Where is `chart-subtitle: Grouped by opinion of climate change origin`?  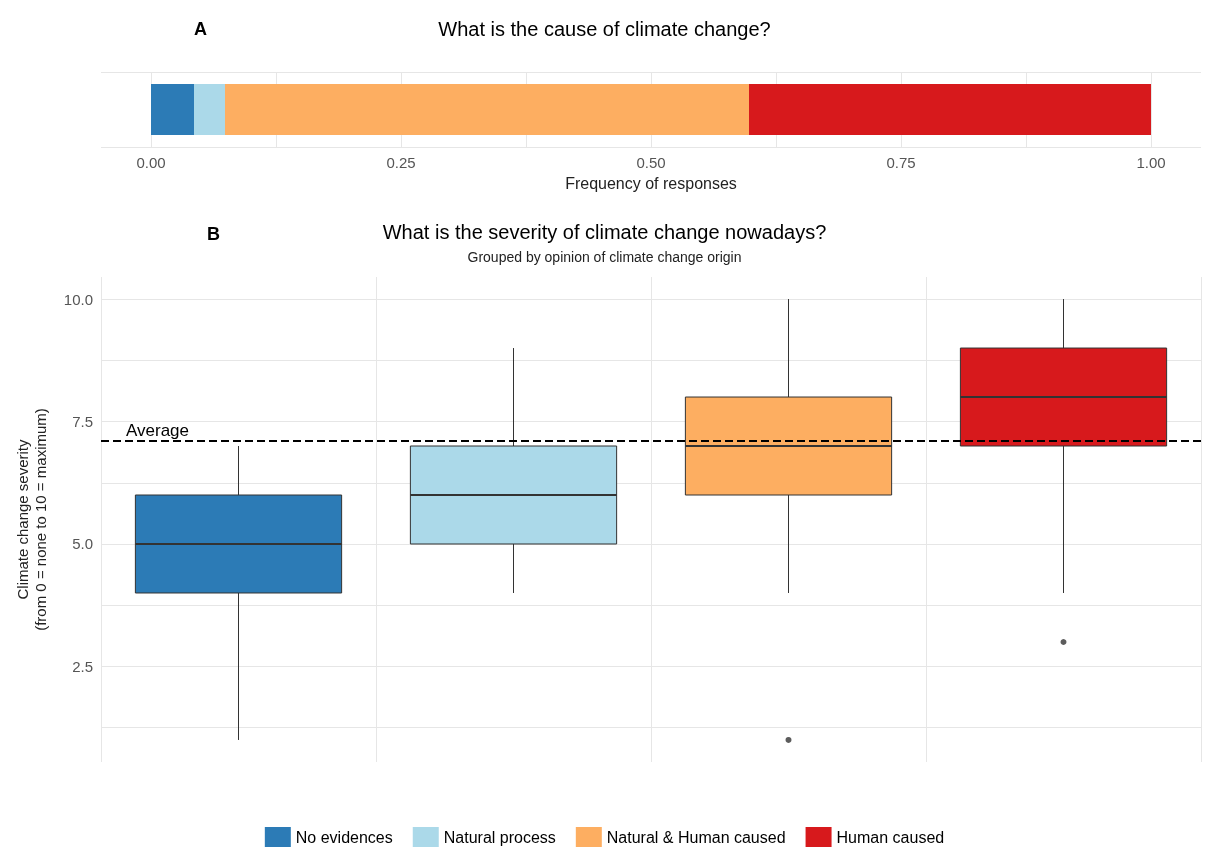 chart-subtitle: Grouped by opinion of climate change origin is located at coordinates (604, 257).